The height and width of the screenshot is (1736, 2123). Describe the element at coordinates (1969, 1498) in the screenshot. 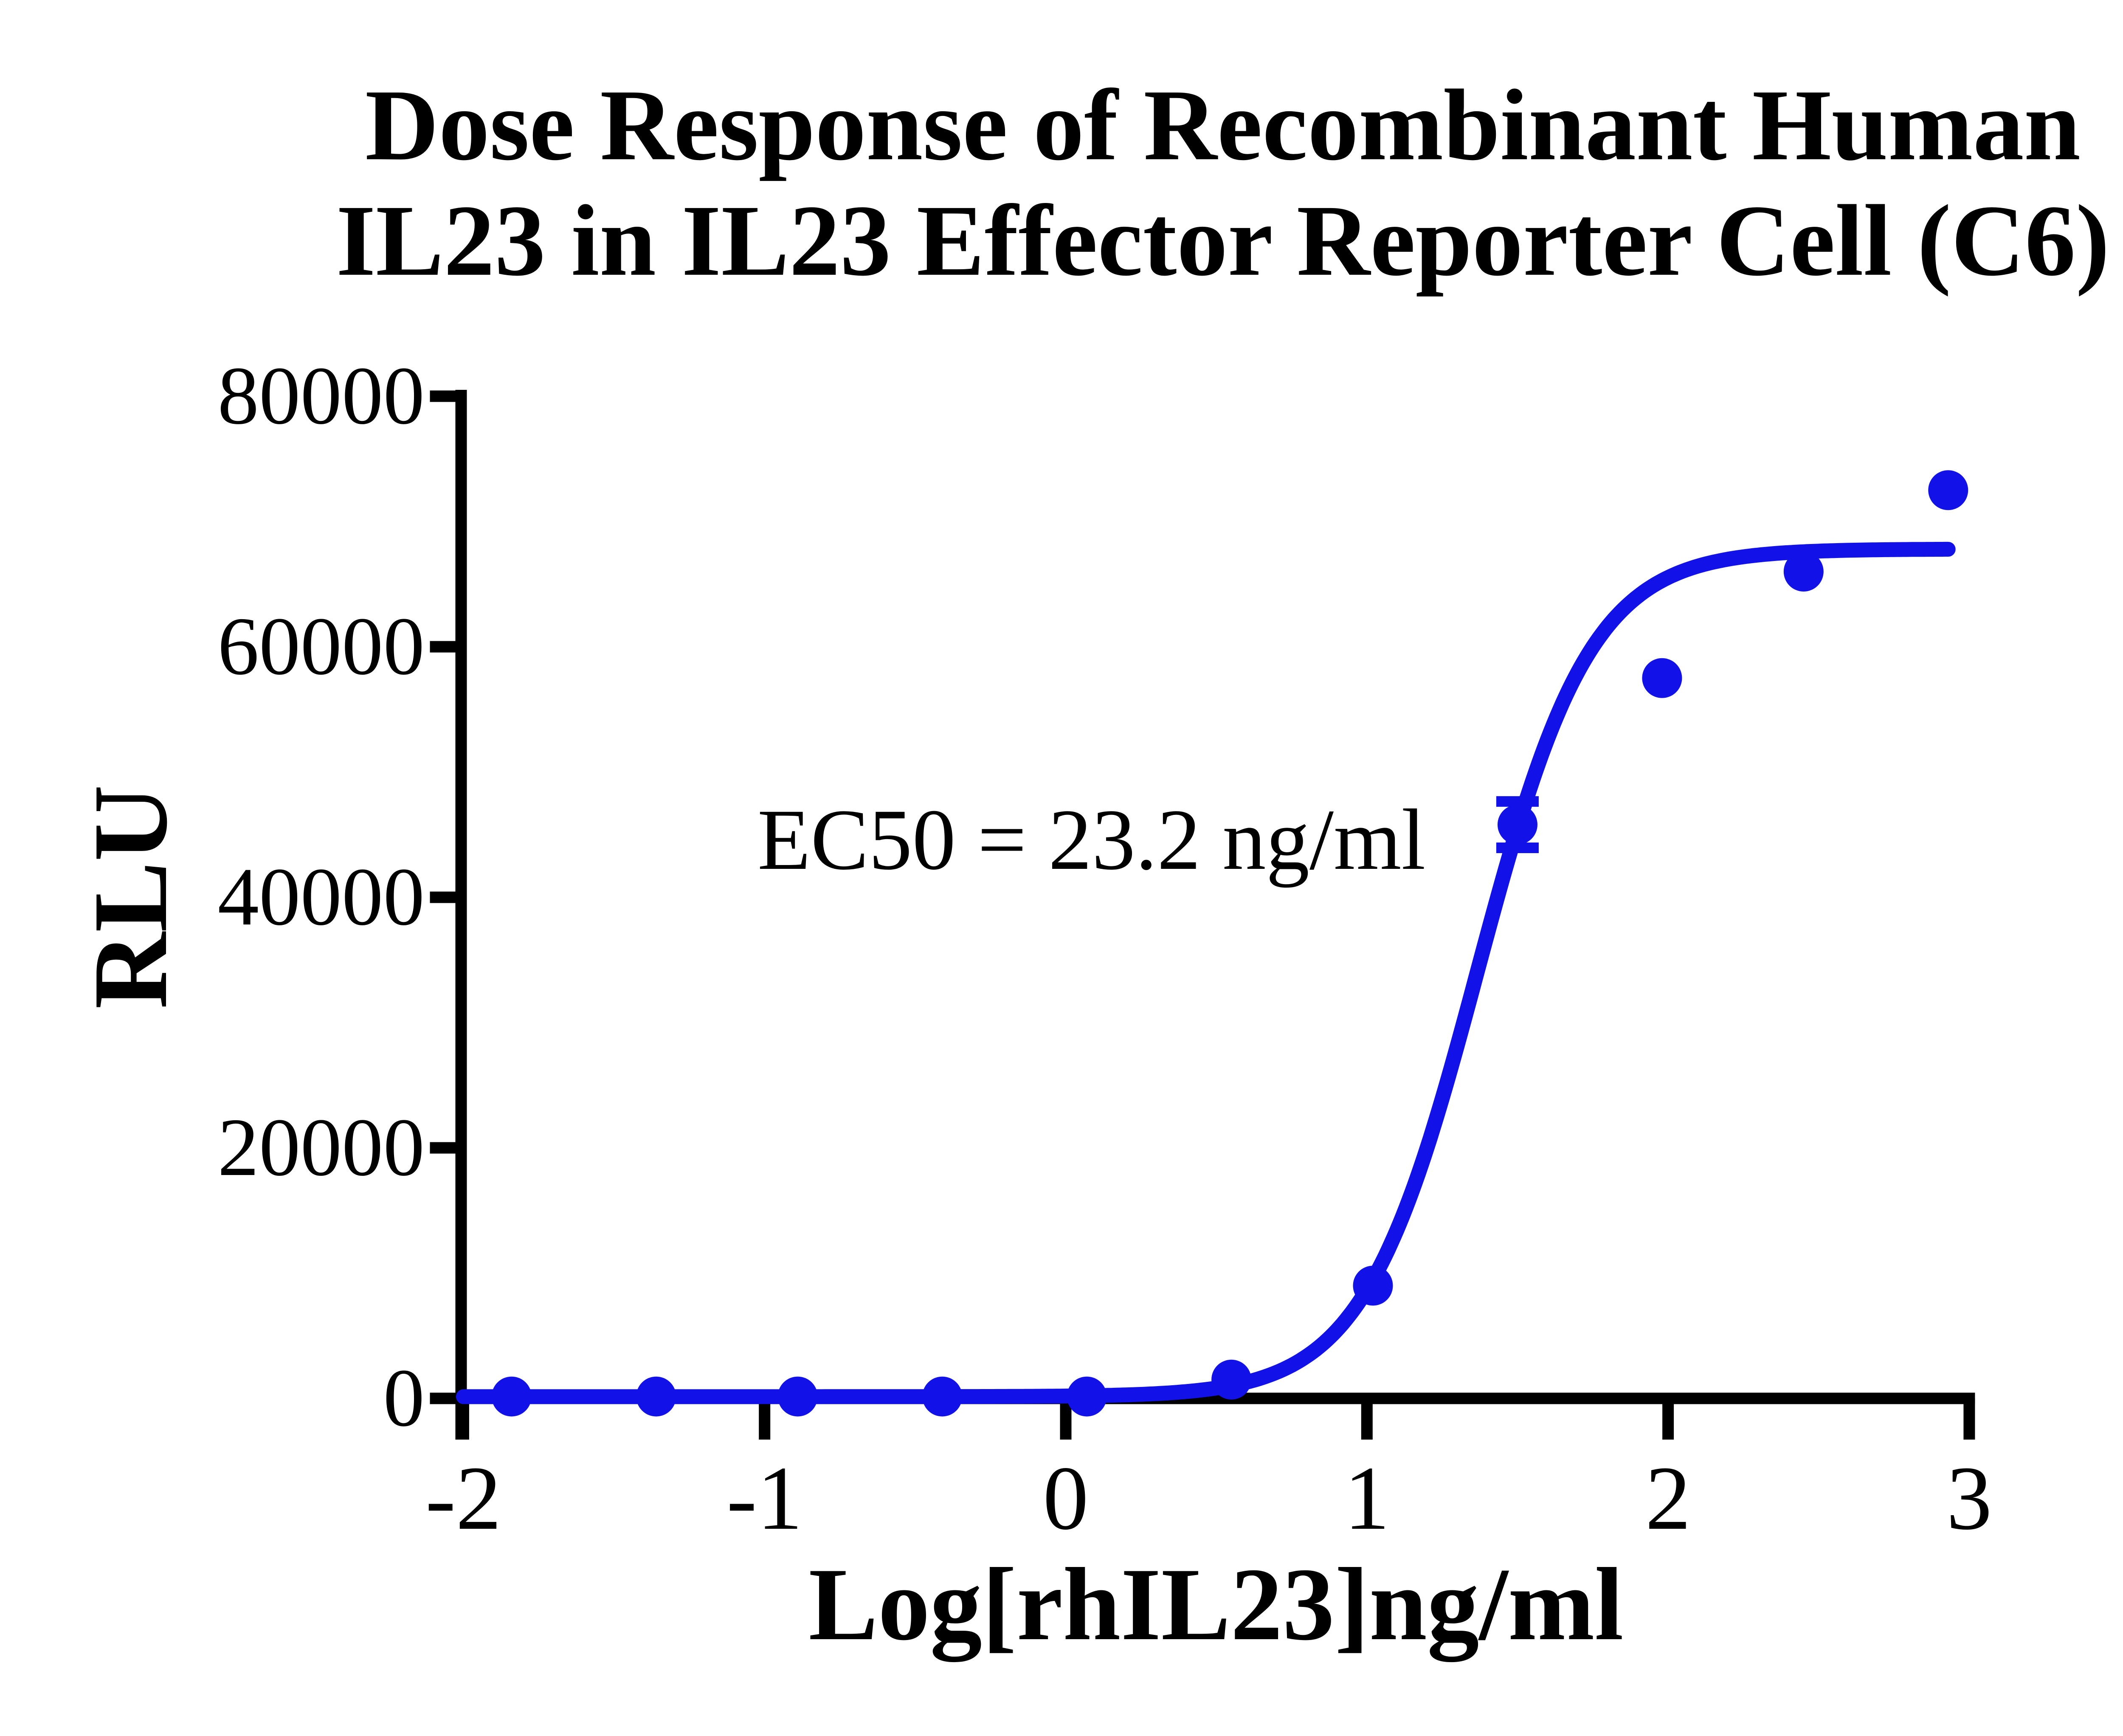

I see `x-tick-label: 3` at that location.